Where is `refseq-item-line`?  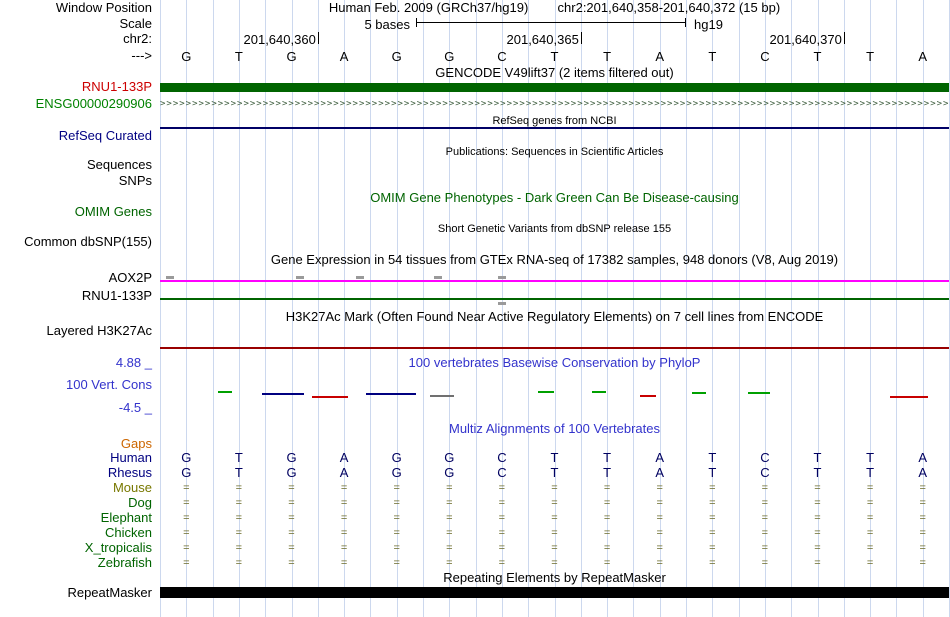 refseq-item-line is located at coordinates (554, 128).